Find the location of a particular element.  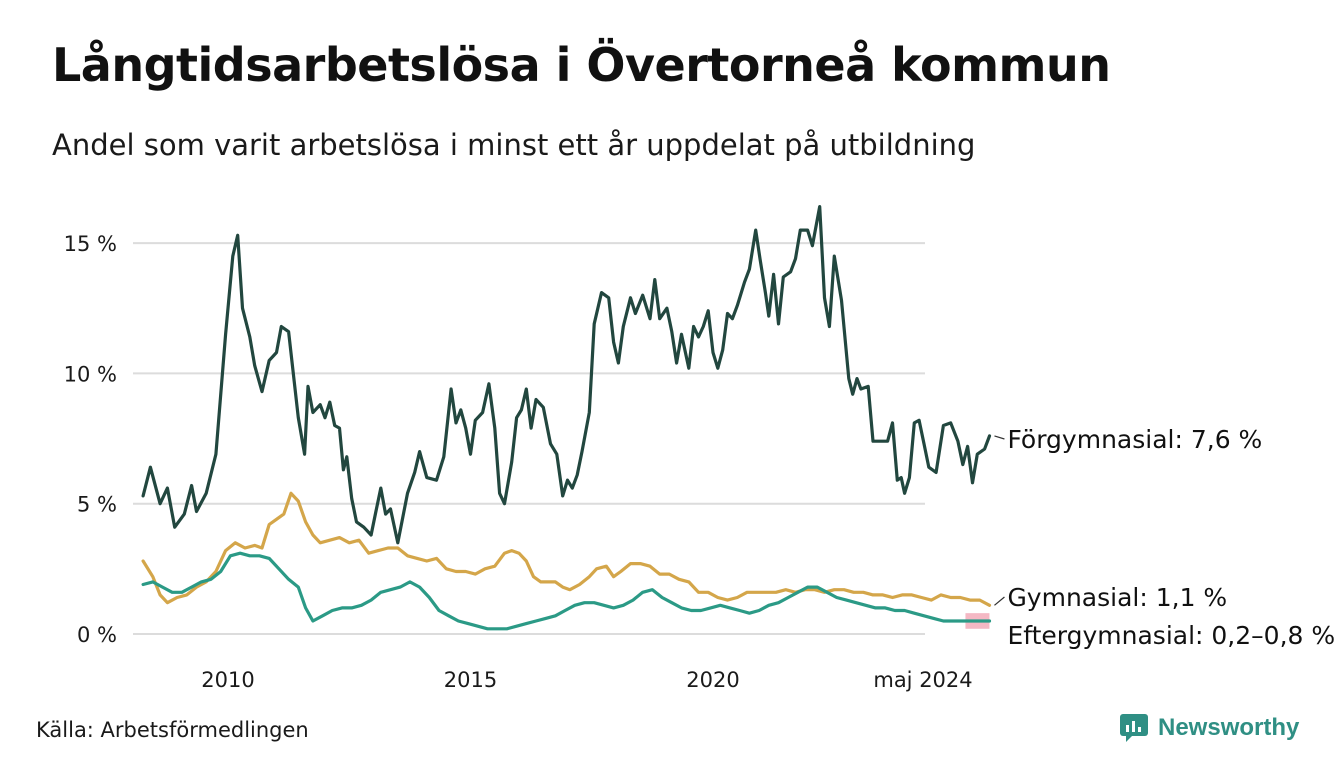

y-tick-label: 10 % is located at coordinates (90, 374).